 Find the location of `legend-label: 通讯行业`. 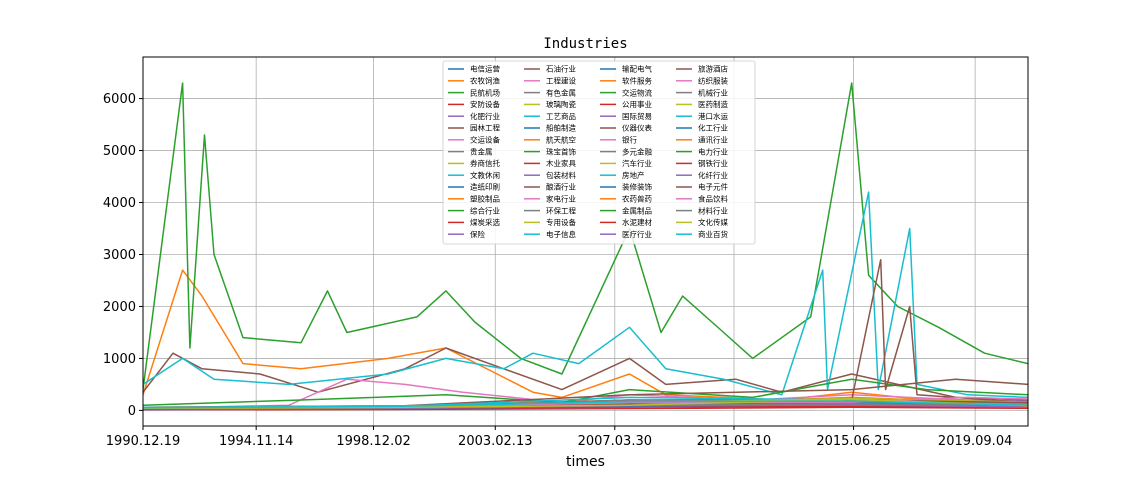

legend-label: 通讯行业 is located at coordinates (713, 140).